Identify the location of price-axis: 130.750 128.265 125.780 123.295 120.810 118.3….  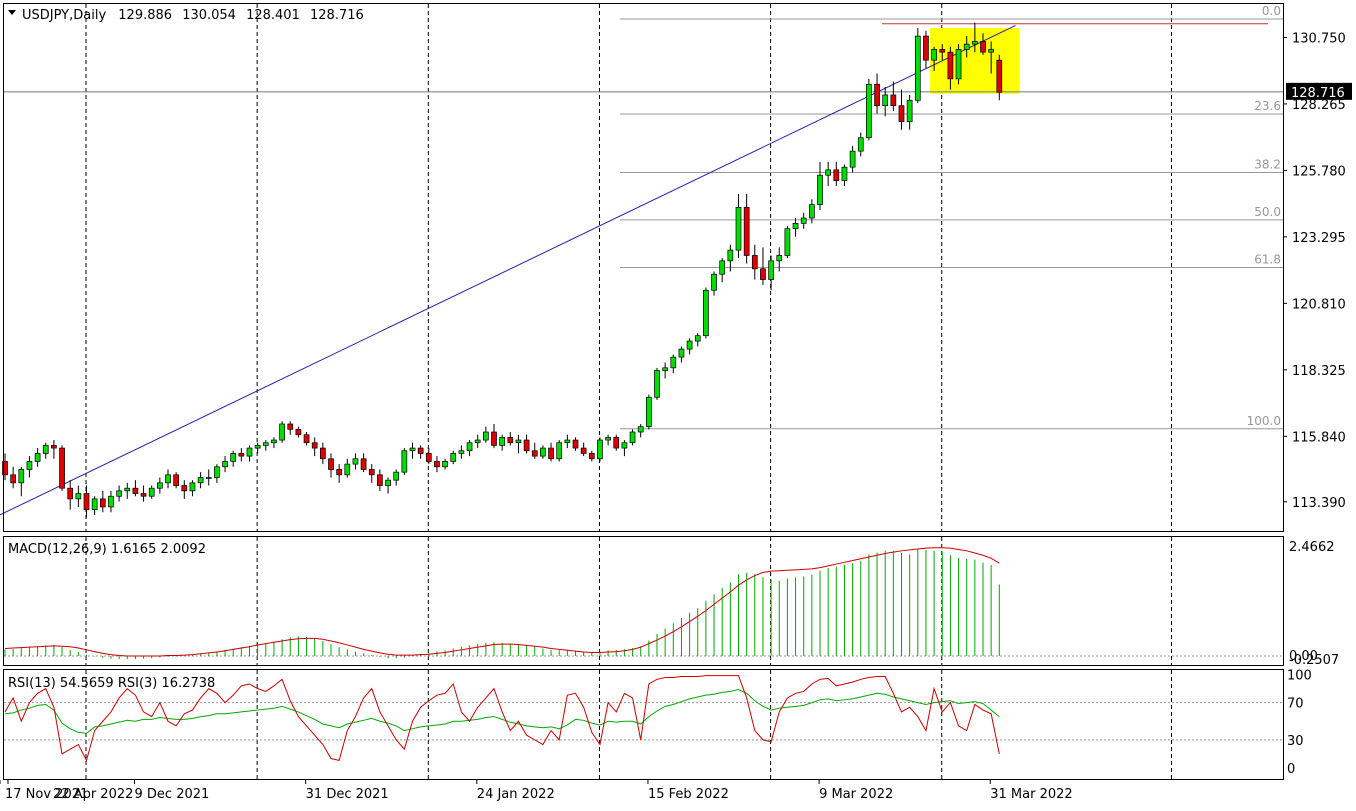
(1317, 271).